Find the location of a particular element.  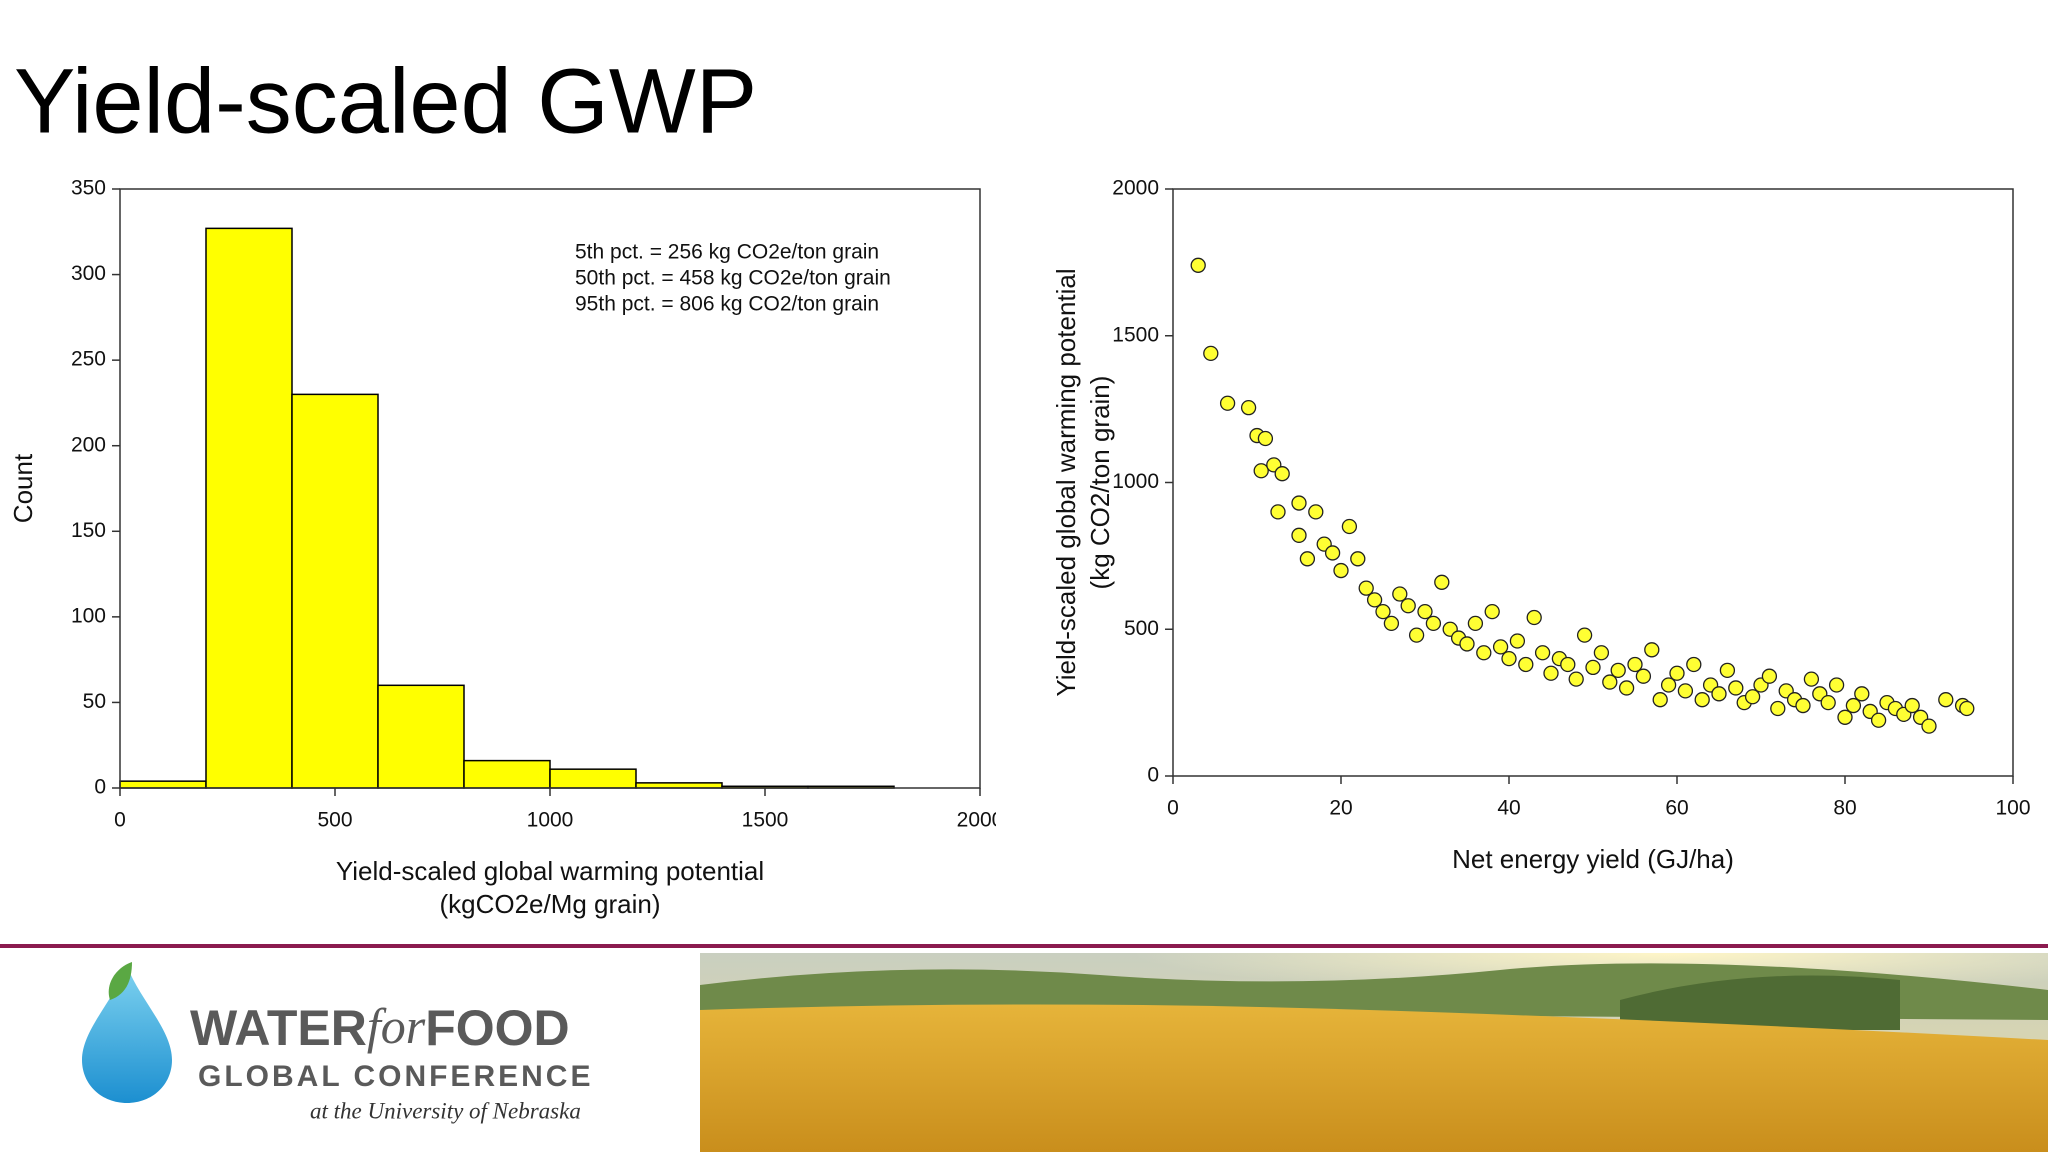

y-tick-label: 200 is located at coordinates (88, 444).